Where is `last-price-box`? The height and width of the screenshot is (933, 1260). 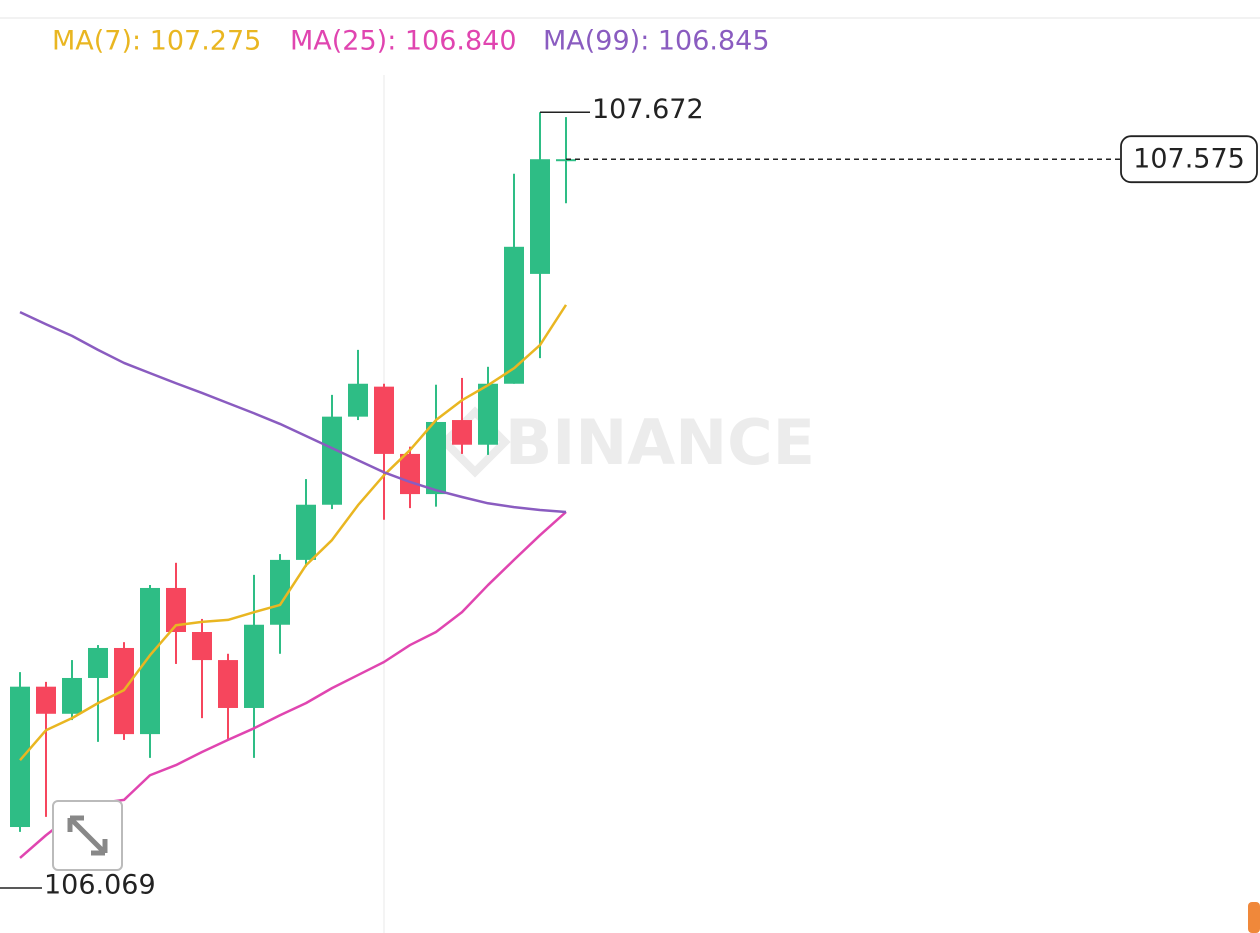 last-price-box is located at coordinates (1189, 159).